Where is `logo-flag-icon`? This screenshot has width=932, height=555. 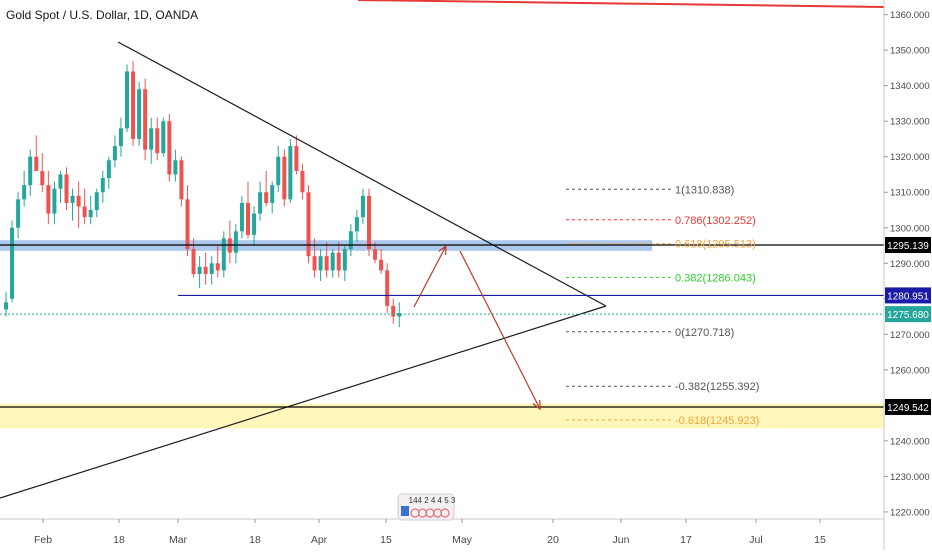 logo-flag-icon is located at coordinates (405, 511).